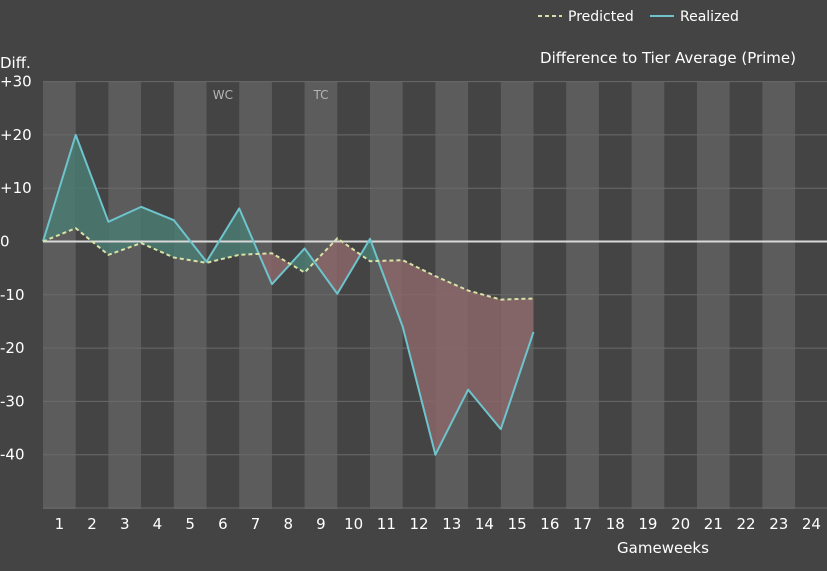 This screenshot has height=571, width=827. I want to click on x-tick-label: 2, so click(92, 524).